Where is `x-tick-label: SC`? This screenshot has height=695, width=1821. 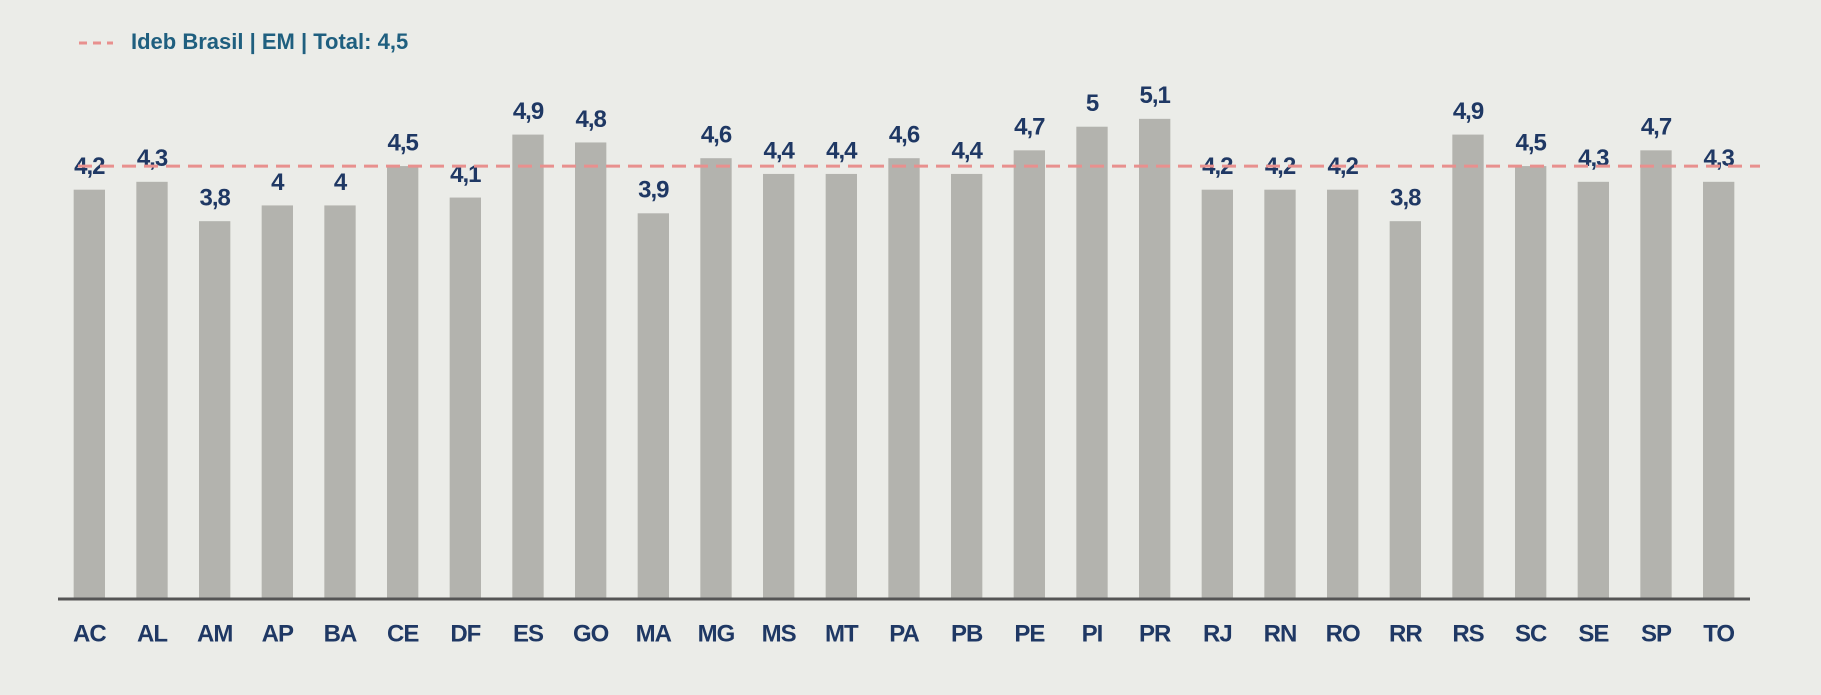
x-tick-label: SC is located at coordinates (1531, 633).